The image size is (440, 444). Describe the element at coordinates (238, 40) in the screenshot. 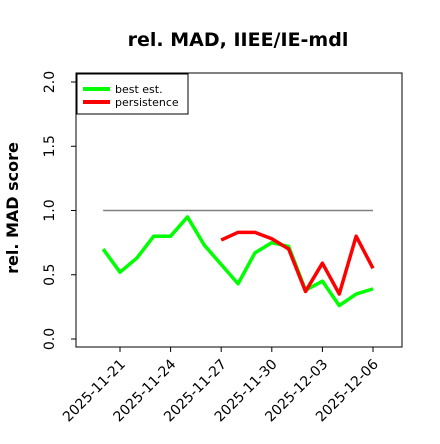

I see `chart-title: rel. MAD, IIEE/IE-mdl` at that location.